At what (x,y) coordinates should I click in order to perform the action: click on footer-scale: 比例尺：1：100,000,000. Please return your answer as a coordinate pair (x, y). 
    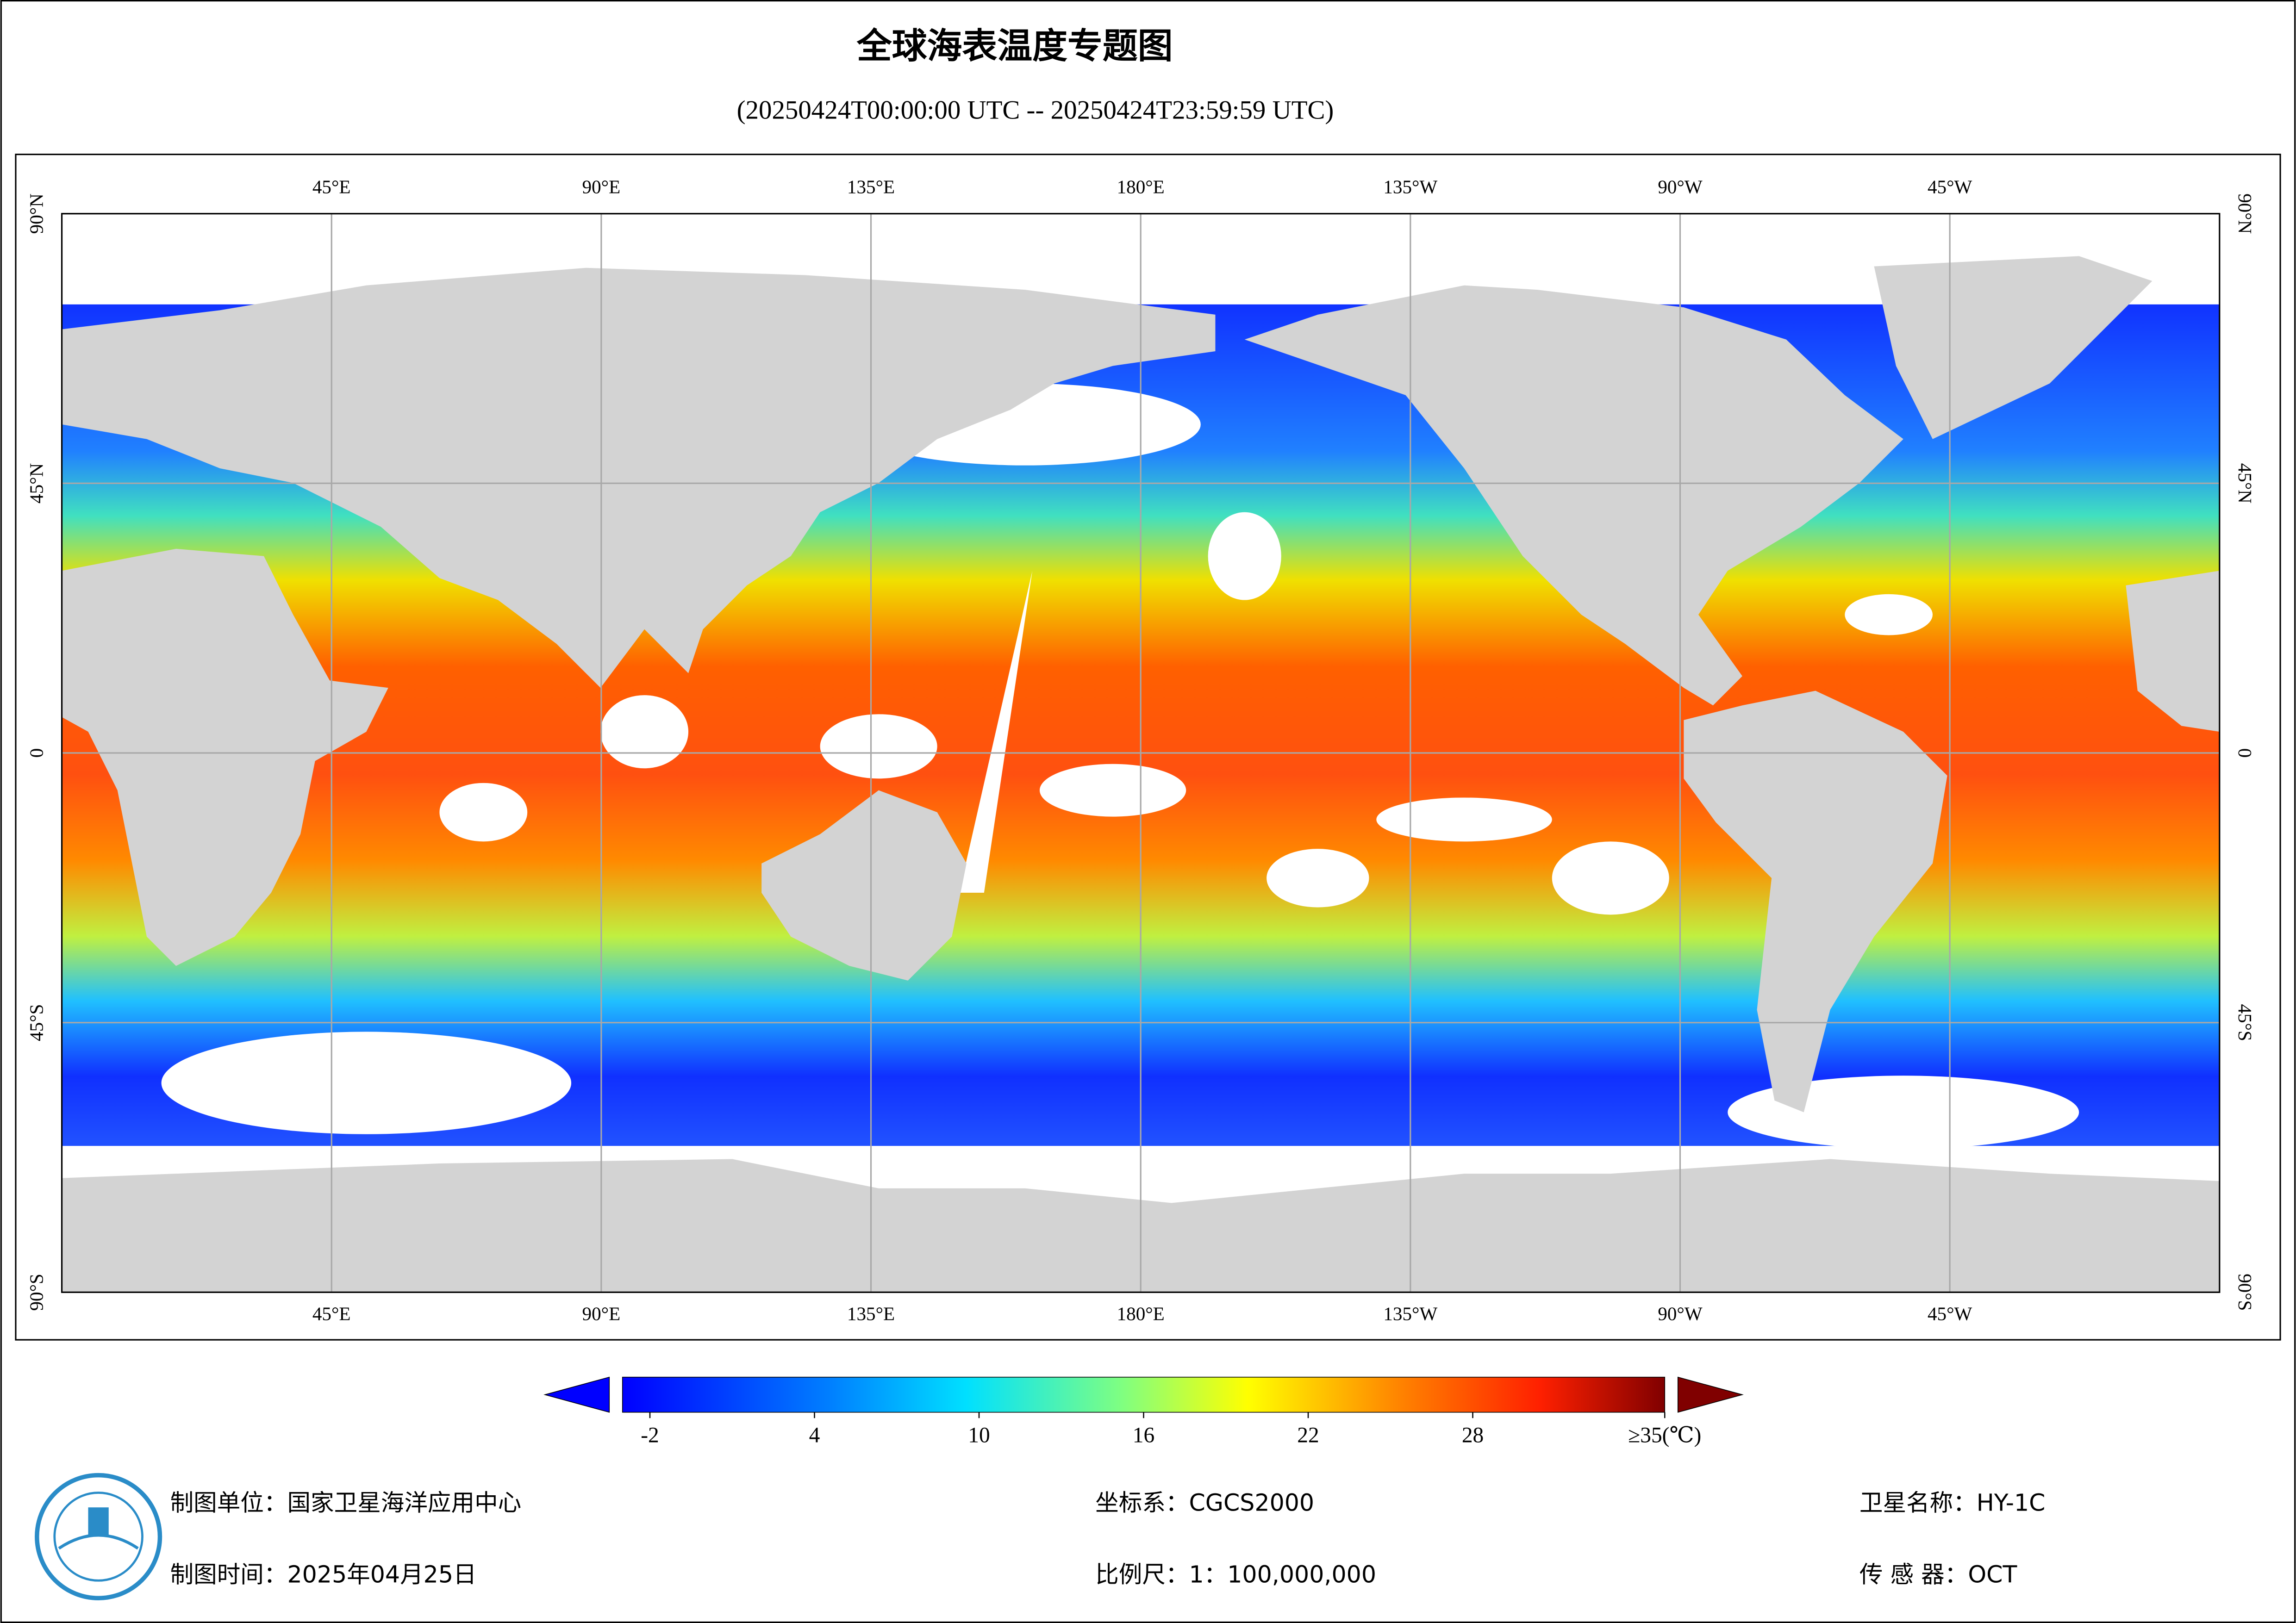
    Looking at the image, I should click on (1235, 1574).